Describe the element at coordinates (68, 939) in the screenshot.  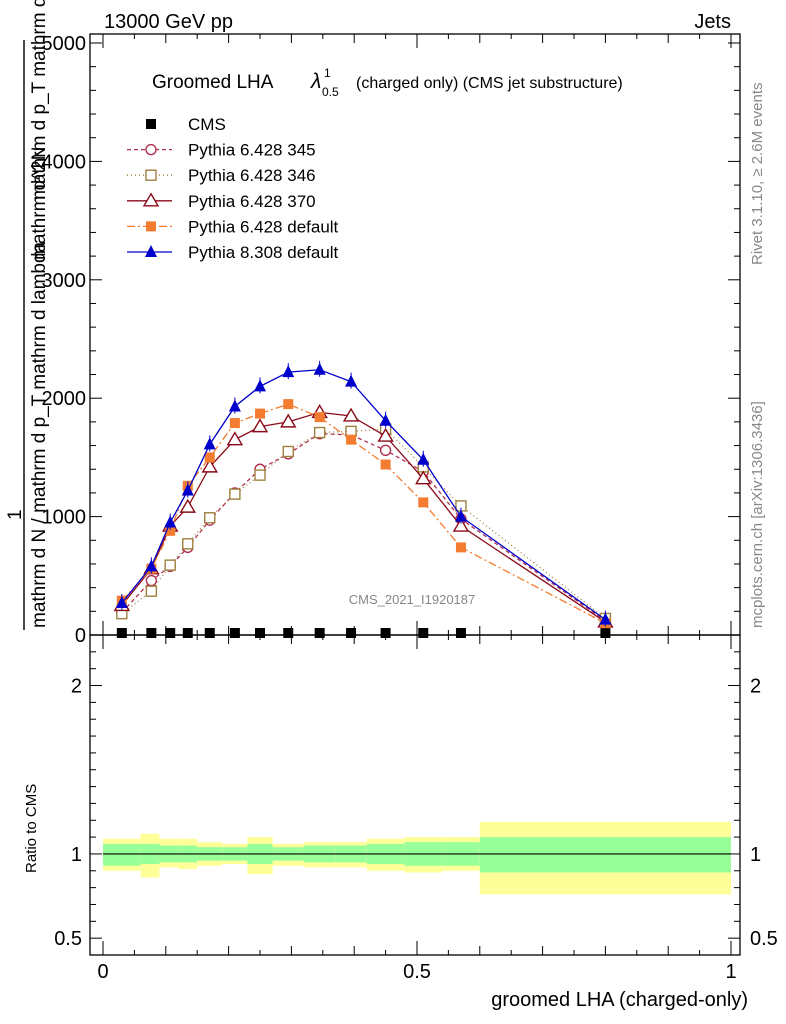
I see `ratio-tick-label: 0.5` at that location.